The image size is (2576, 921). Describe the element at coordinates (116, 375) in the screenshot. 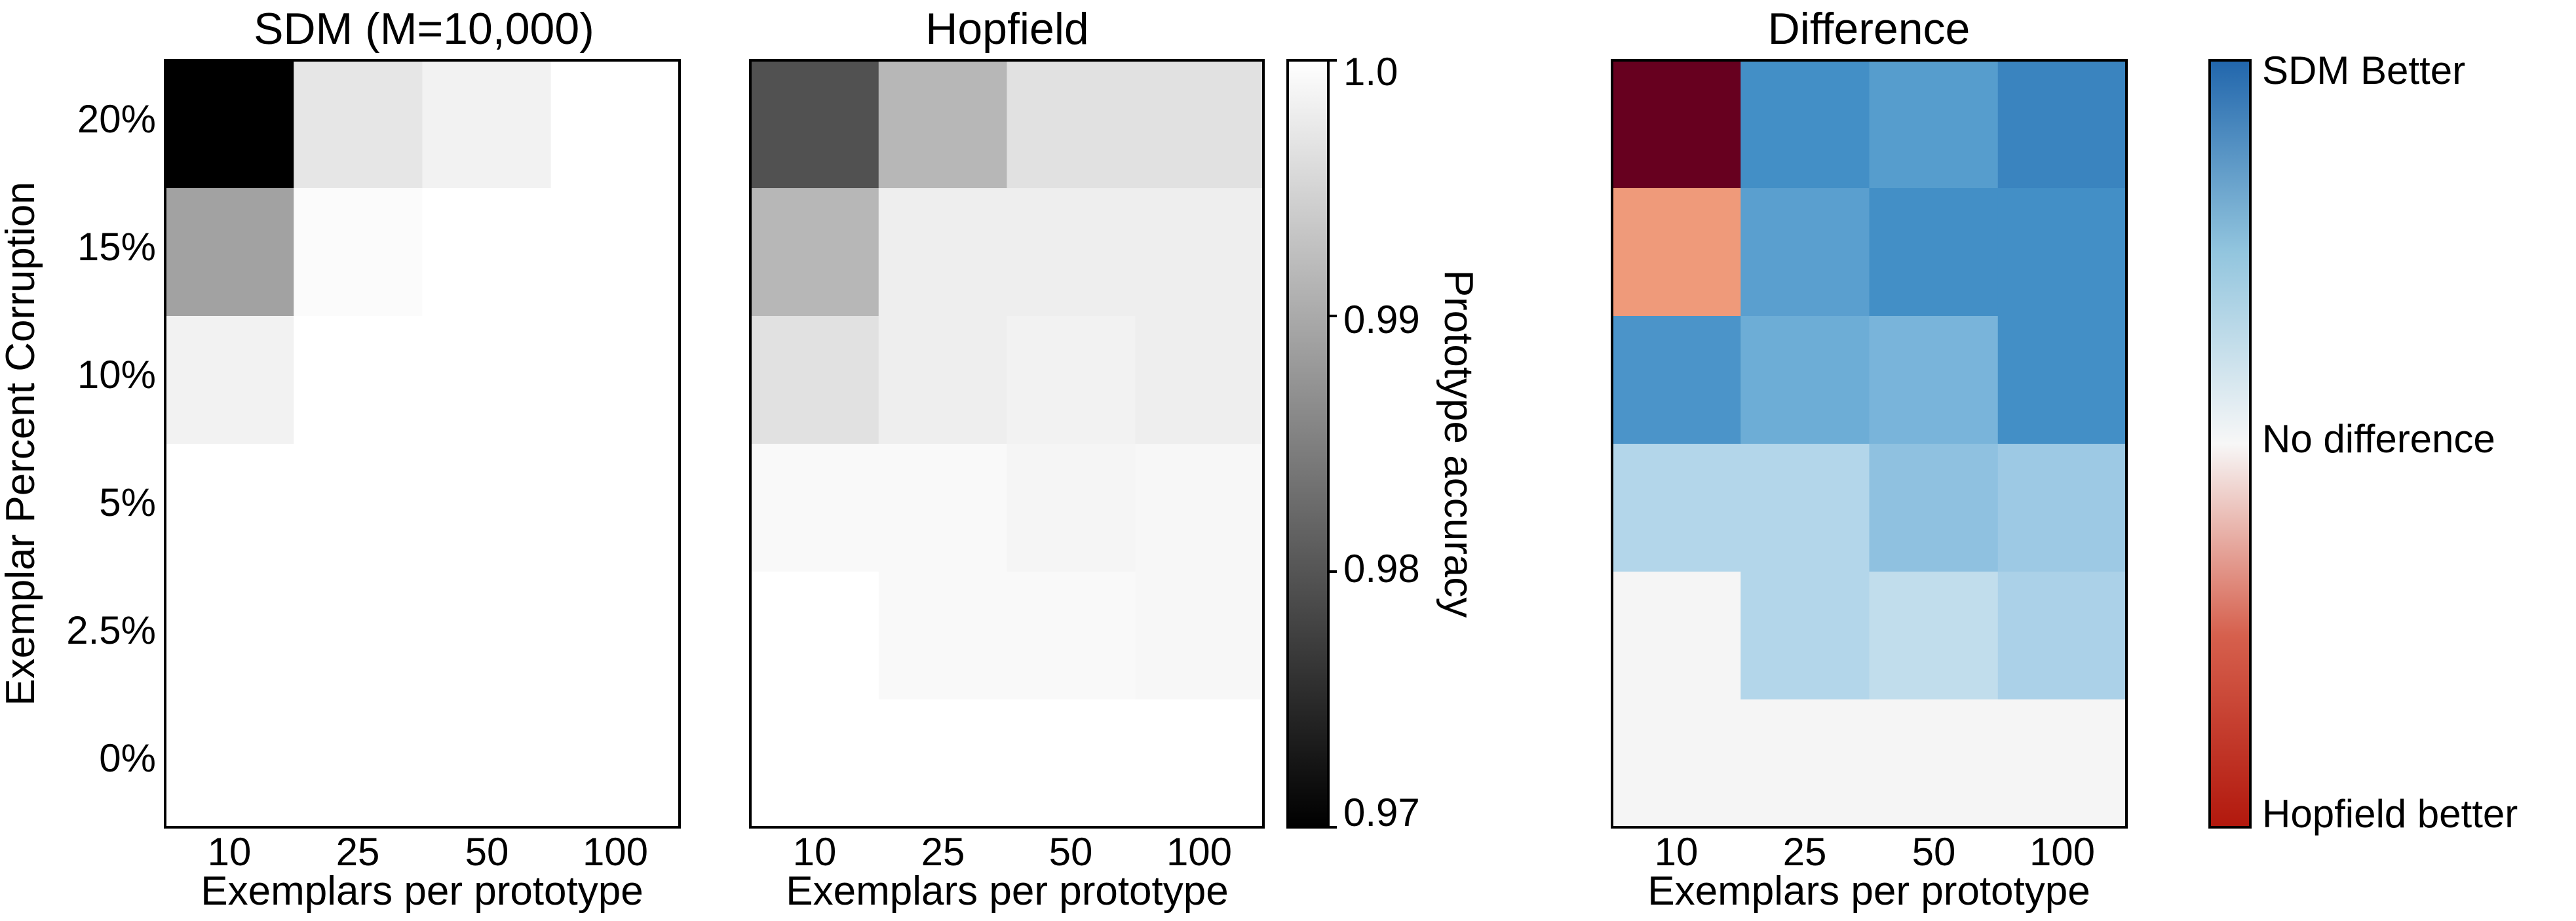

I see `y-tick-label: 10%` at that location.